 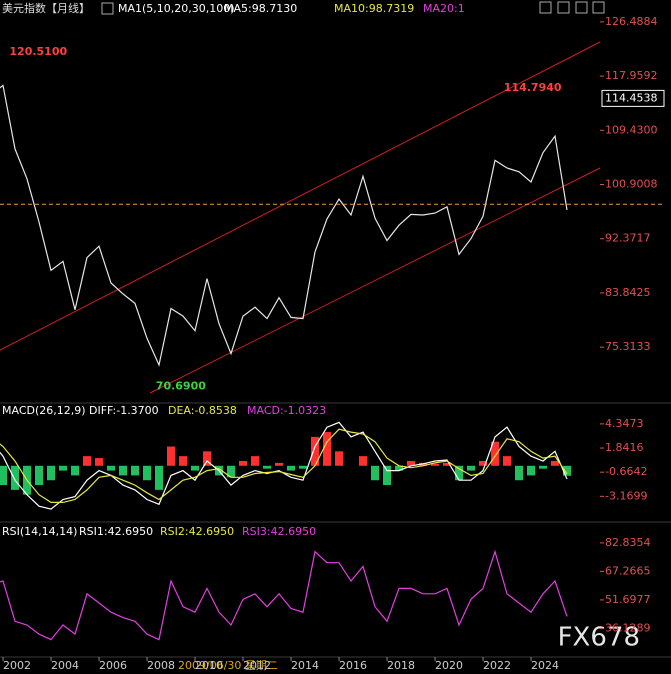 I want to click on x-tick-label: 2010, so click(x=209, y=665).